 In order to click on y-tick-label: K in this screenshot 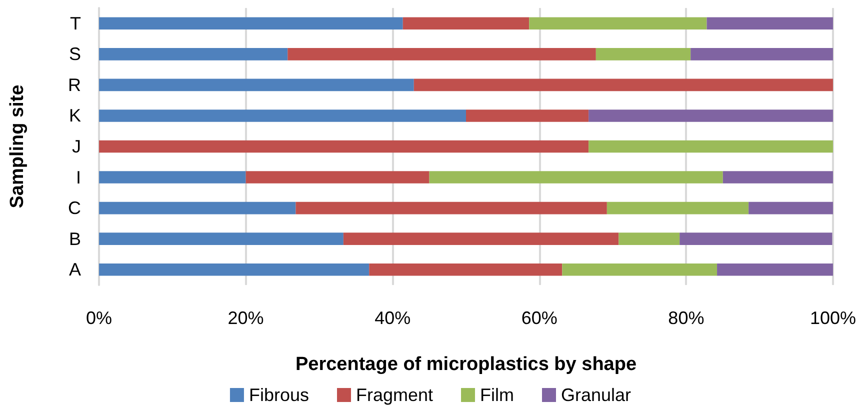, I will do `click(74, 116)`.